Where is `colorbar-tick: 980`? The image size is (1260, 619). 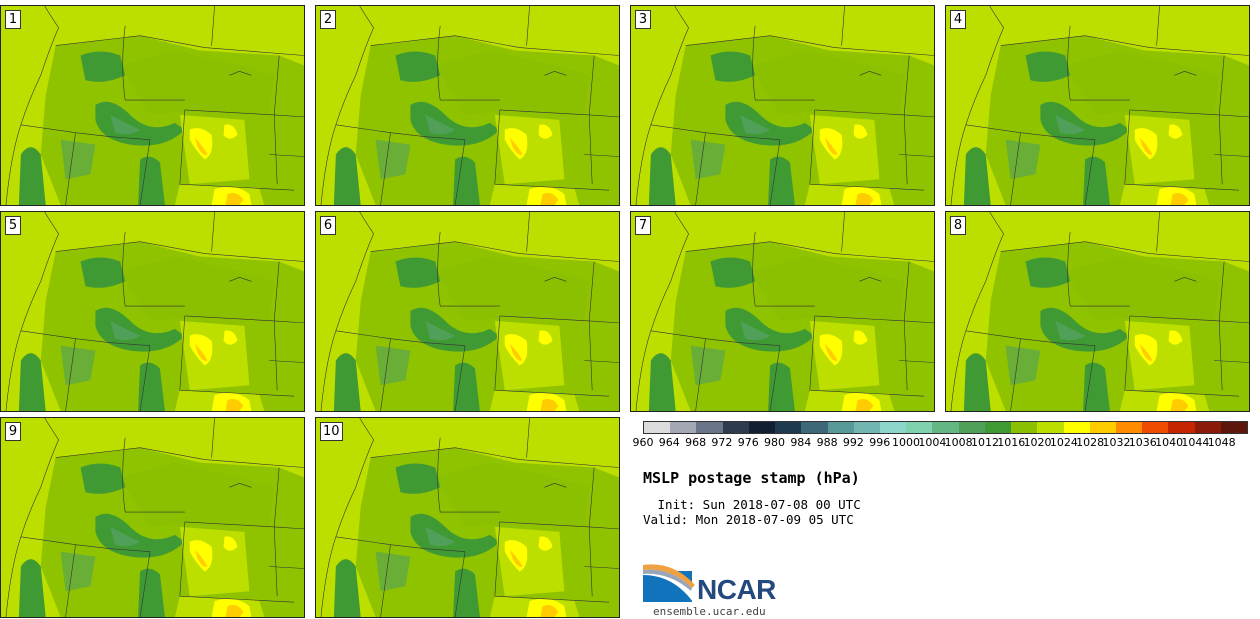 colorbar-tick: 980 is located at coordinates (775, 442).